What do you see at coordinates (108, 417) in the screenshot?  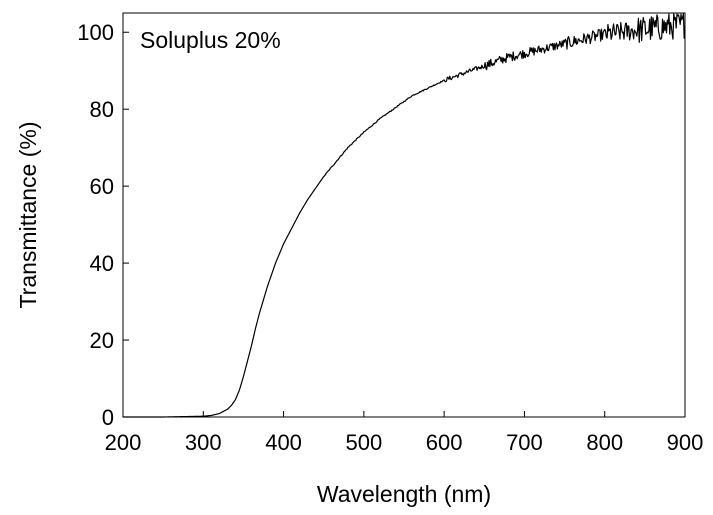 I see `y-tick-label: 0` at bounding box center [108, 417].